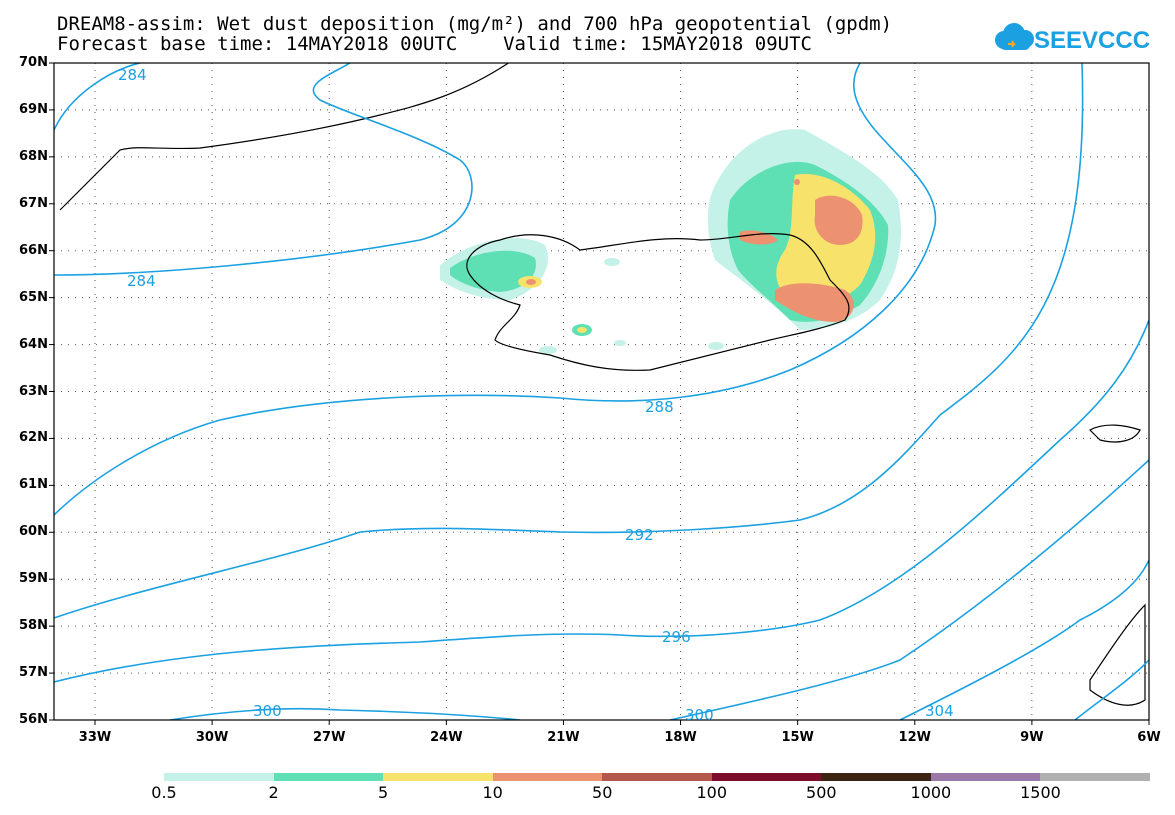  What do you see at coordinates (821, 792) in the screenshot?
I see `colorbar-label: 500` at bounding box center [821, 792].